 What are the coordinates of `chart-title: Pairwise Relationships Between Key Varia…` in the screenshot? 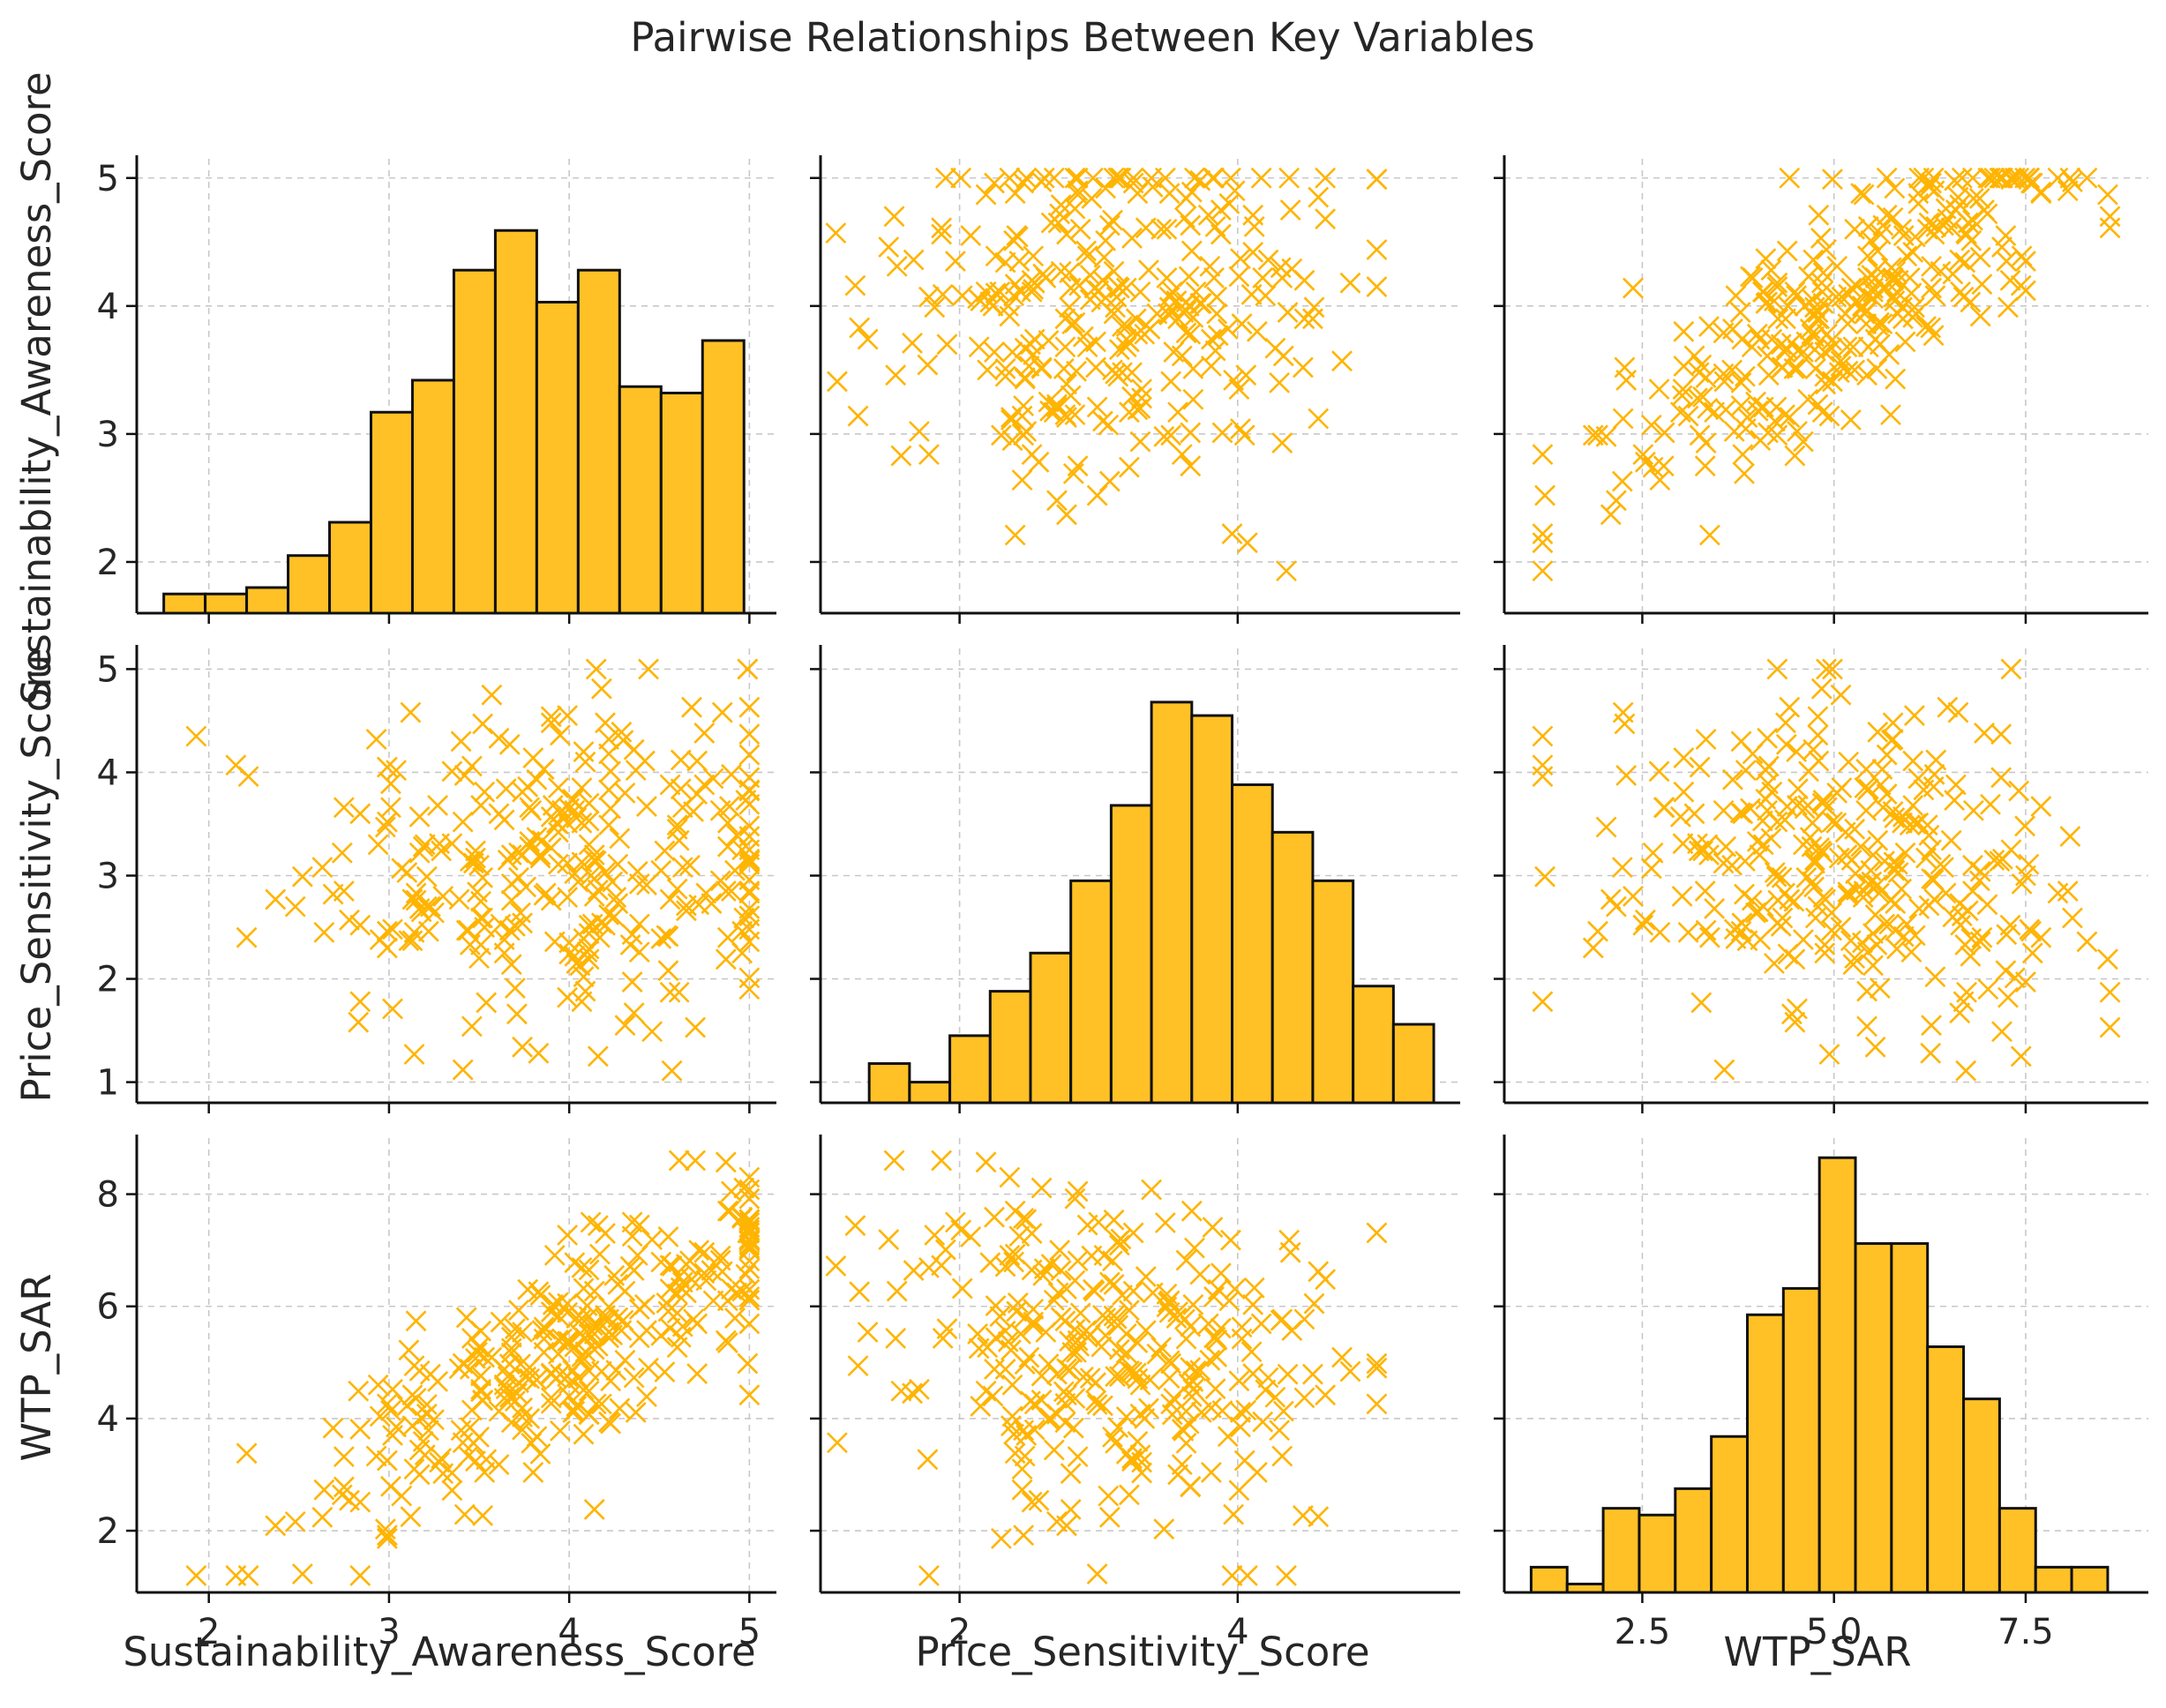 It's located at (1082, 37).